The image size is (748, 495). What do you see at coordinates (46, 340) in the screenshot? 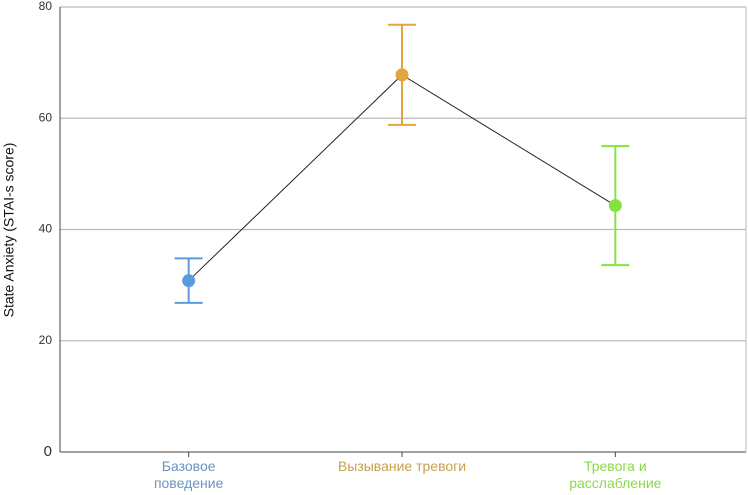
I see `y-tick-label: 20` at bounding box center [46, 340].